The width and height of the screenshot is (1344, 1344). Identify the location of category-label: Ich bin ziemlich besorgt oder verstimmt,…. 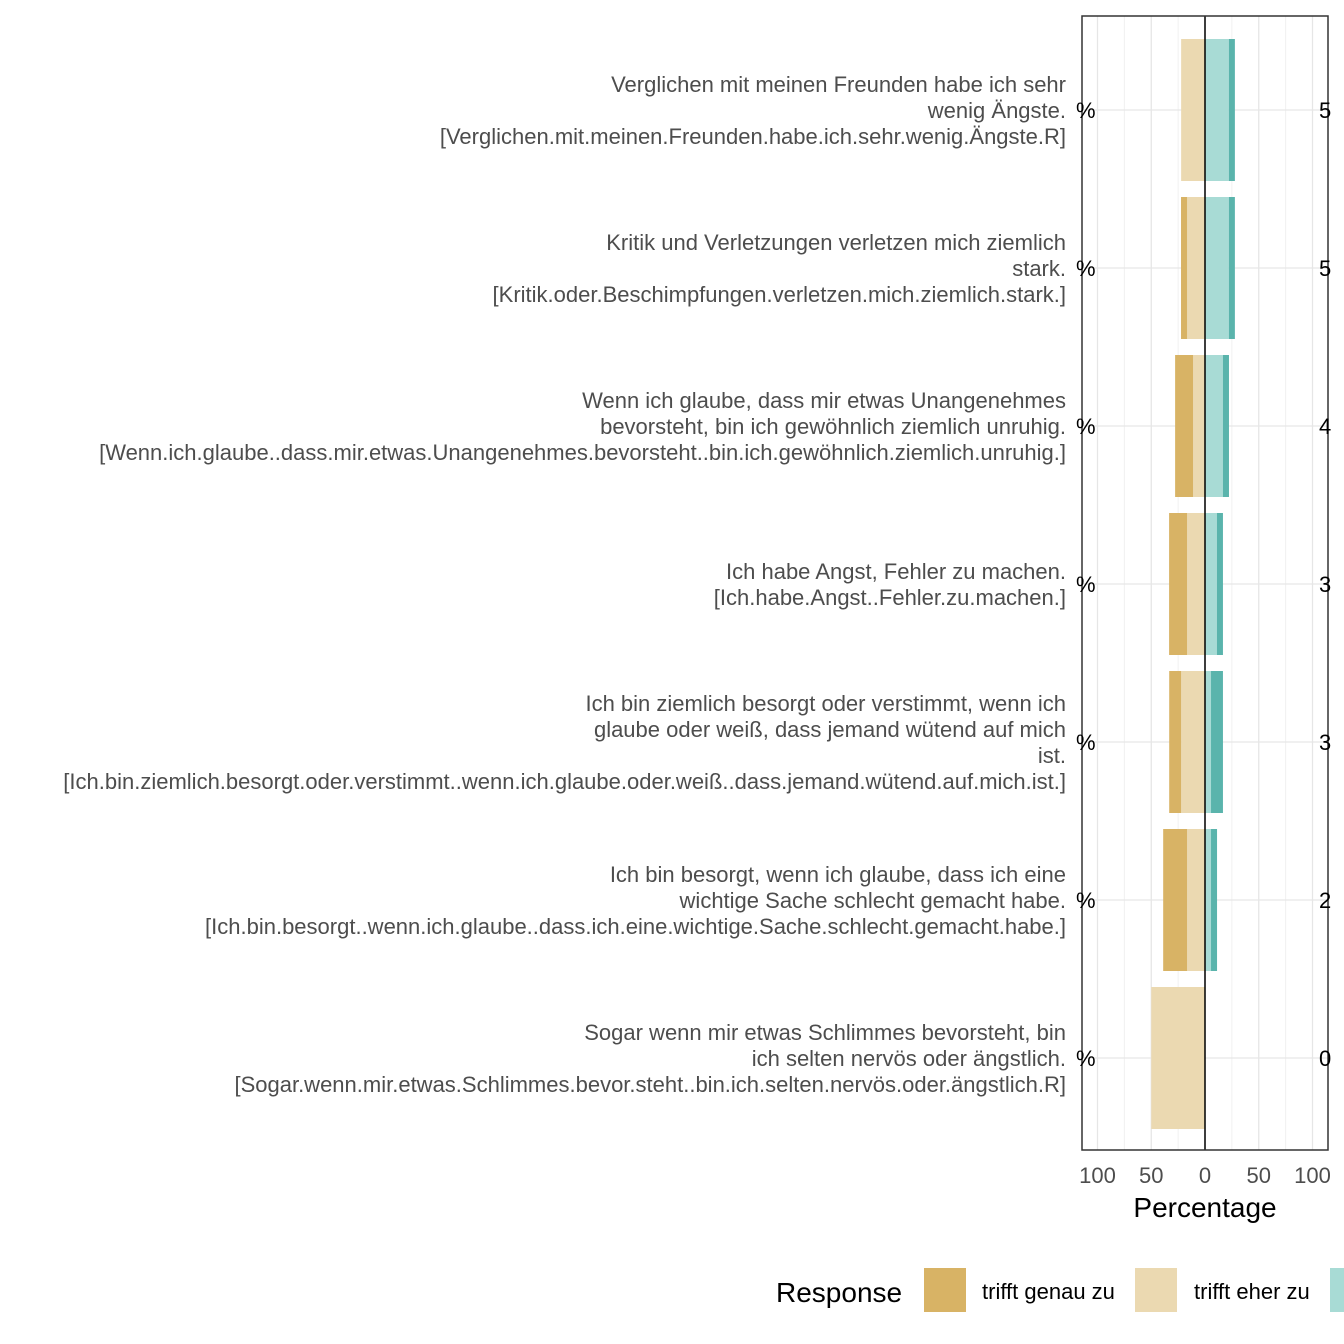
(825, 703).